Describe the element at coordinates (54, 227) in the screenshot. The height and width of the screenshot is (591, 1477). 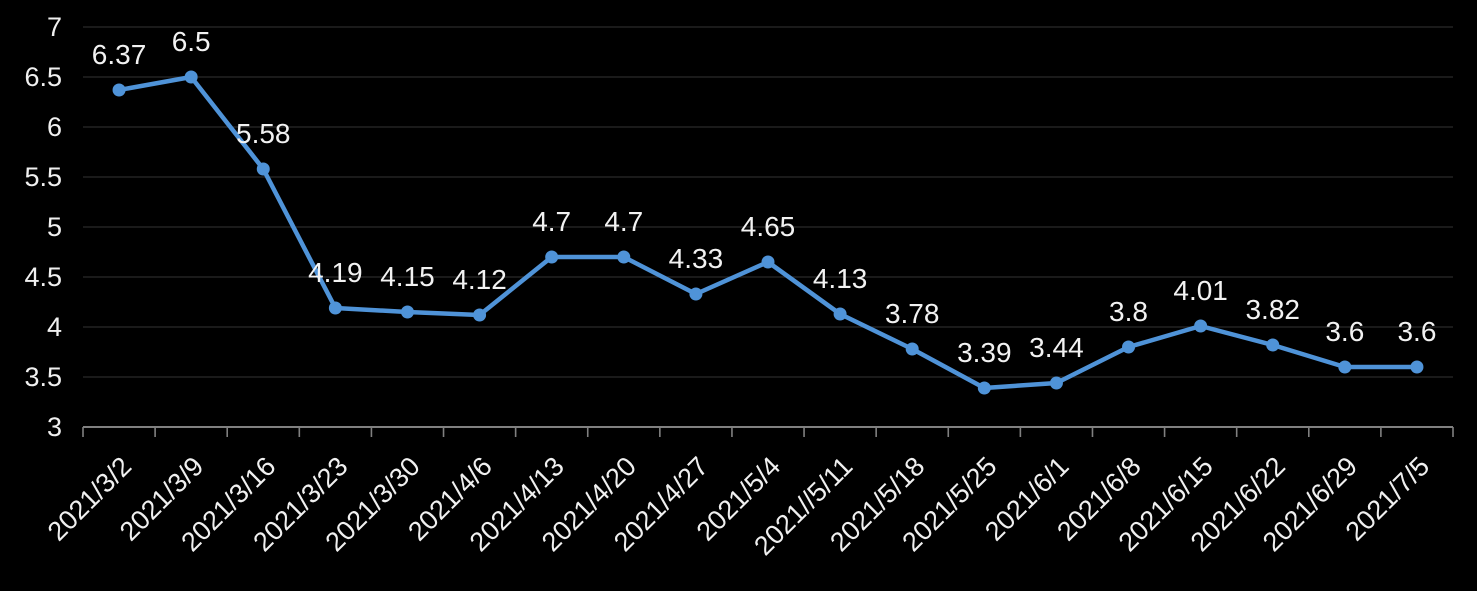
I see `y-axis-tick-label: 5` at that location.